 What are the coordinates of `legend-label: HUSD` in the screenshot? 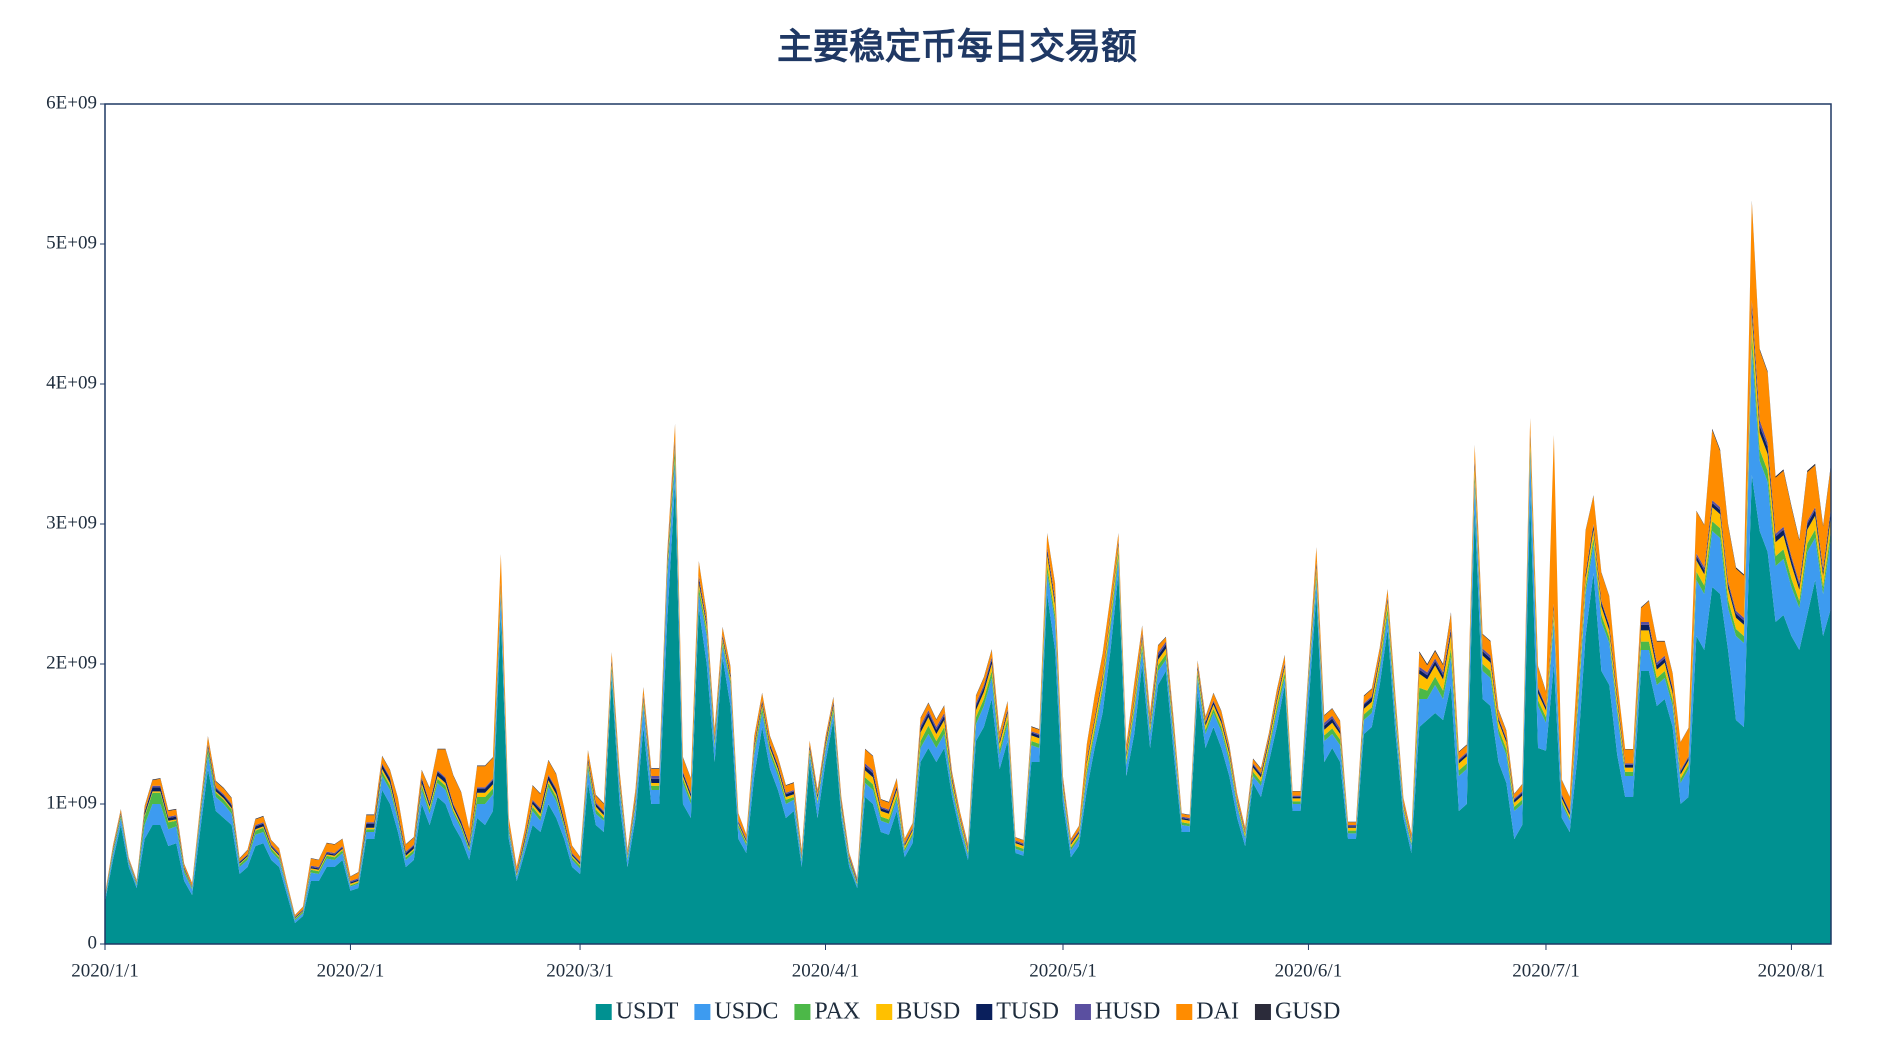 It's located at (1127, 1012).